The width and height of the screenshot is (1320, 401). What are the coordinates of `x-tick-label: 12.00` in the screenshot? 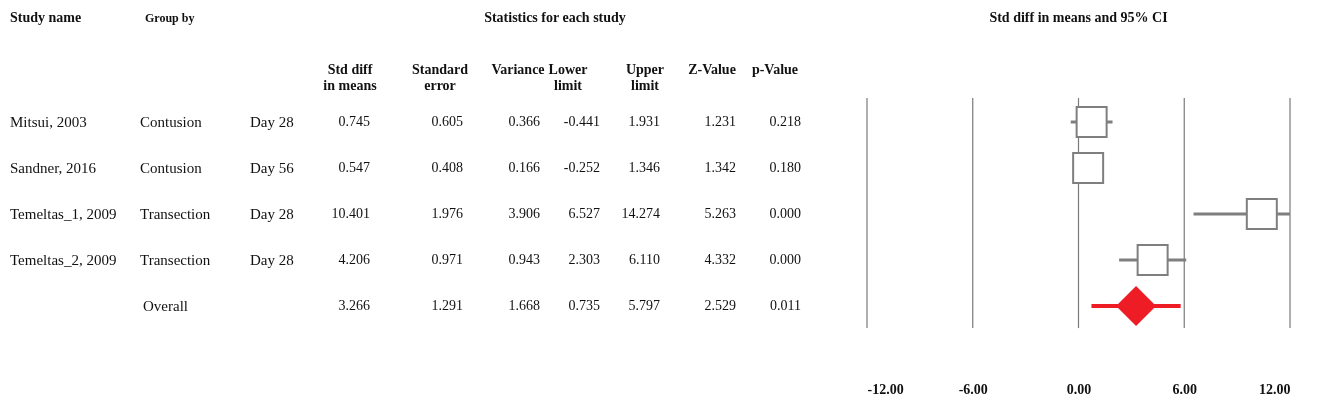 It's located at (1275, 389).